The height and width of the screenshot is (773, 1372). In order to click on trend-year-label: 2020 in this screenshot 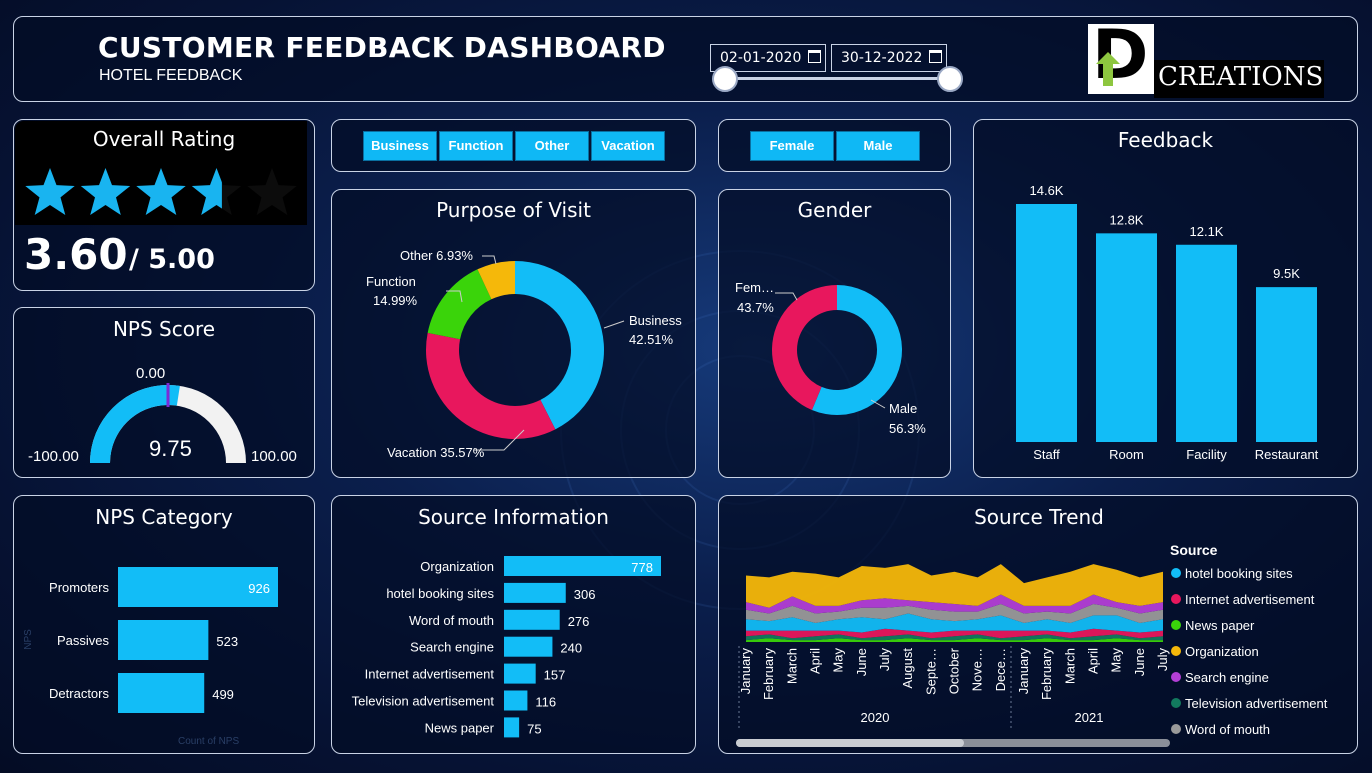, I will do `click(875, 717)`.